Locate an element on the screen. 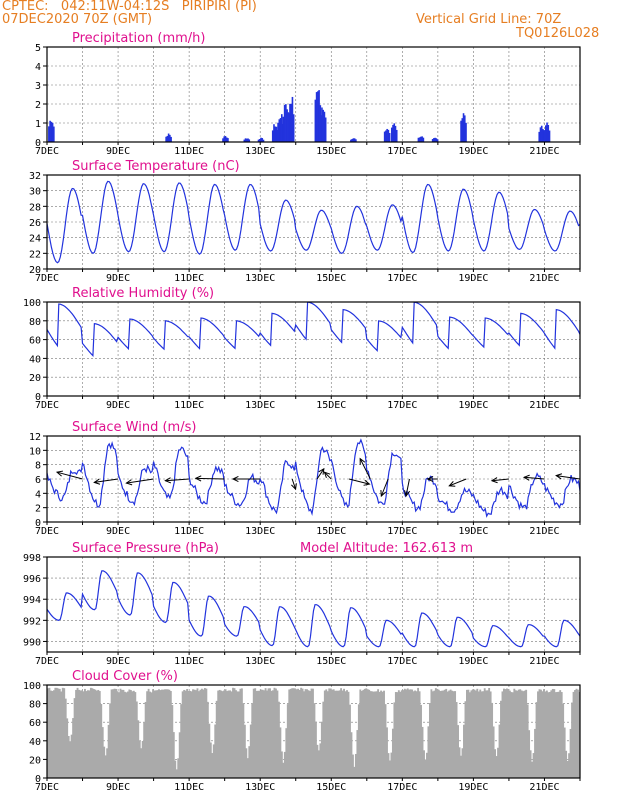  panel-title-0: Precipitation (mm/h) is located at coordinates (138, 38).